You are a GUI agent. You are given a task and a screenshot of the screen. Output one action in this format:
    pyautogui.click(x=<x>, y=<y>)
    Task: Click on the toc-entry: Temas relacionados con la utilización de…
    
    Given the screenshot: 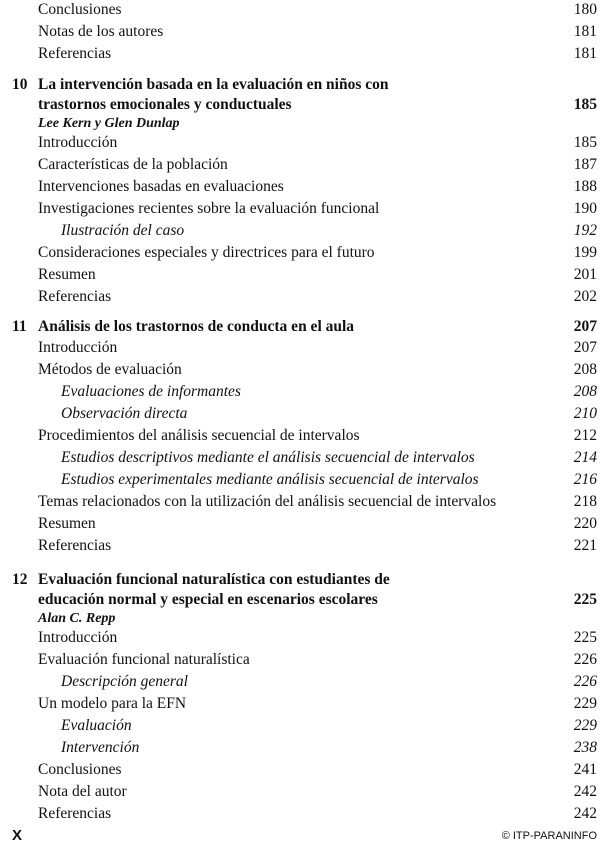 What is the action you would take?
    pyautogui.click(x=300, y=502)
    